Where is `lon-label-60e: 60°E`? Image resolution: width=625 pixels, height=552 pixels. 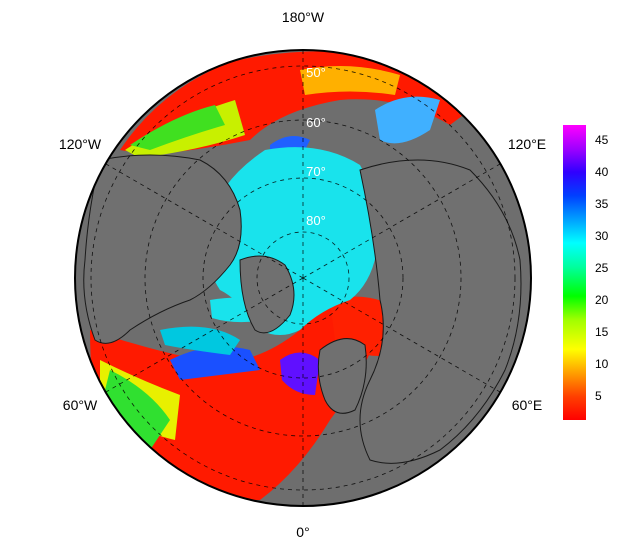 lon-label-60e: 60°E is located at coordinates (527, 405).